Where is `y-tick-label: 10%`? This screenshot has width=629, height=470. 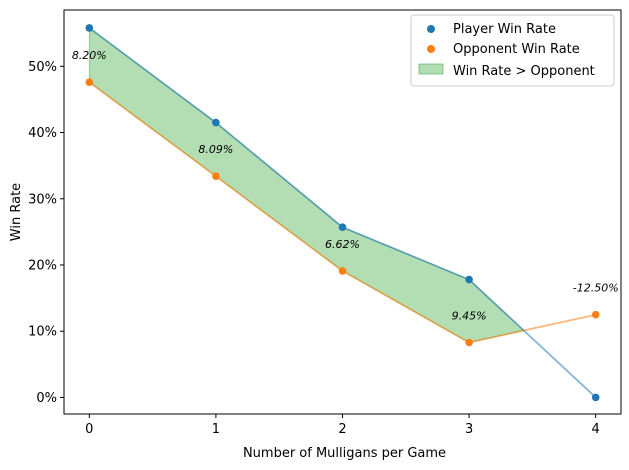
y-tick-label: 10% is located at coordinates (42, 332).